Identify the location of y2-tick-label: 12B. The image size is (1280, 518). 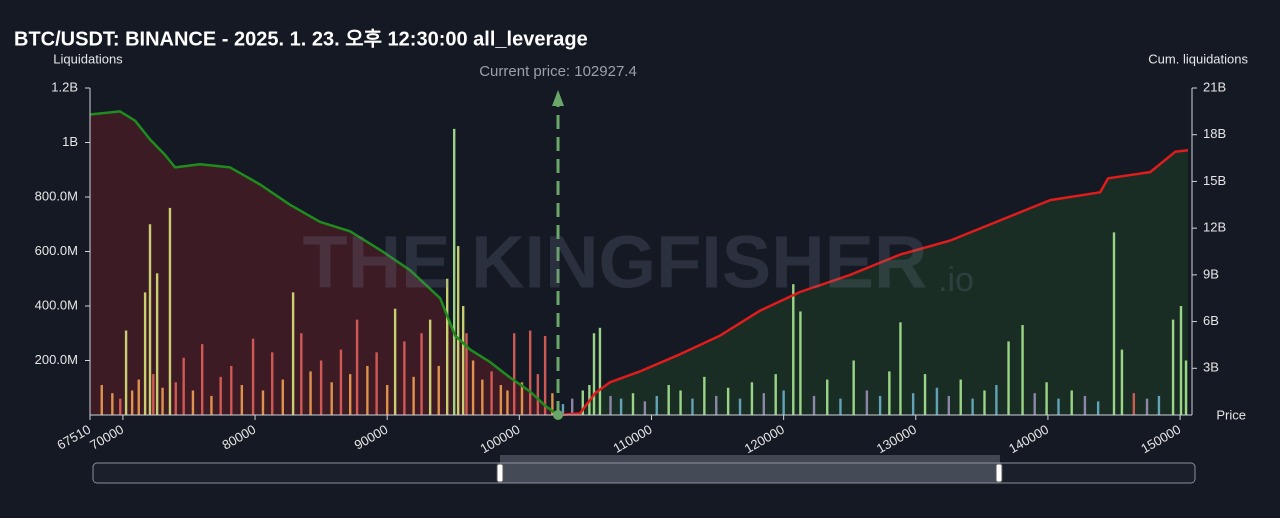
(1214, 227).